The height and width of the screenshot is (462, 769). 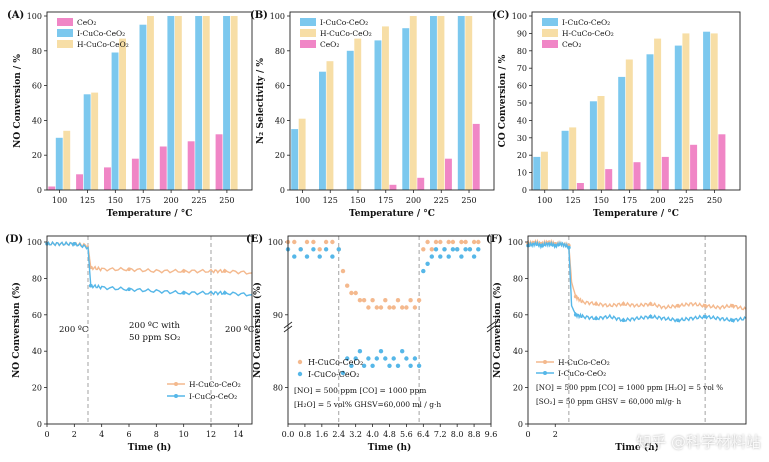 I want to click on x-tick-label: 2.4, so click(x=338, y=434).